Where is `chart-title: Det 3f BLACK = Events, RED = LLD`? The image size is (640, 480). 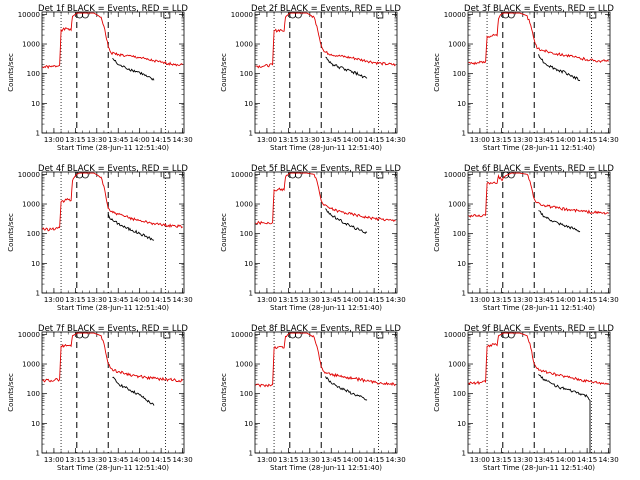
chart-title: Det 3f BLACK = Events, RED = LLD is located at coordinates (539, 9).